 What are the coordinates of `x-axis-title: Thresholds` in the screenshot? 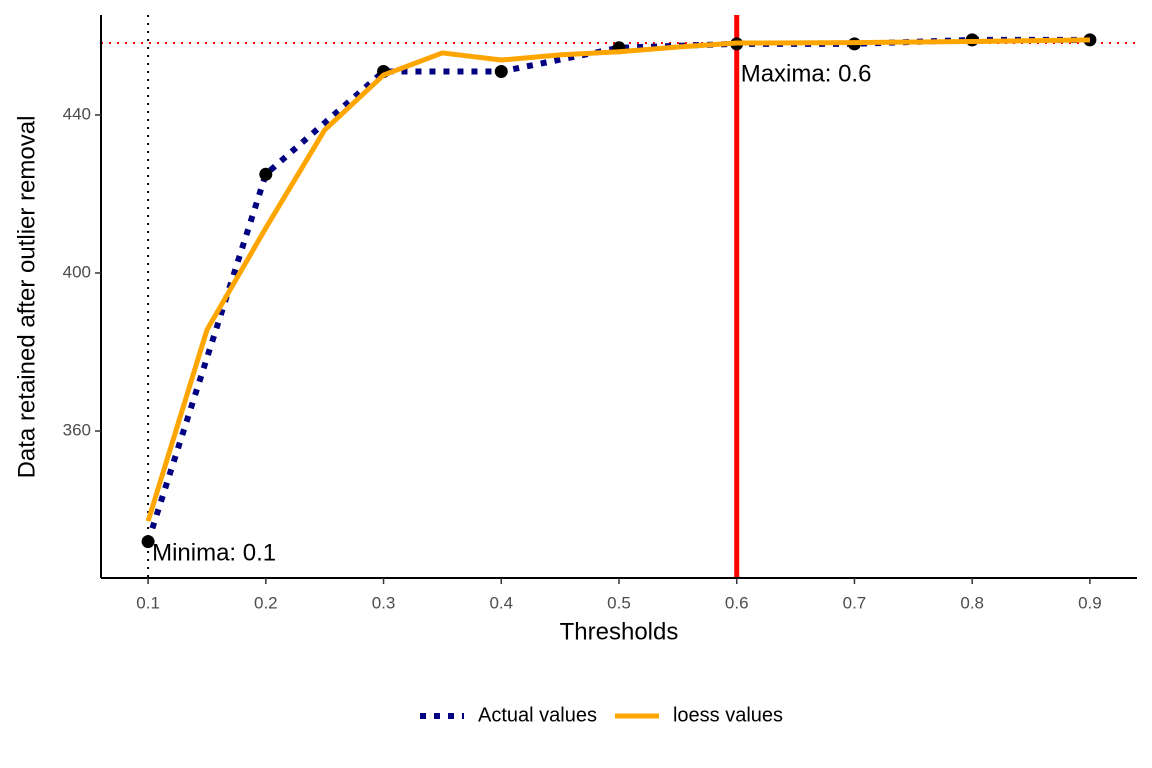 It's located at (619, 631).